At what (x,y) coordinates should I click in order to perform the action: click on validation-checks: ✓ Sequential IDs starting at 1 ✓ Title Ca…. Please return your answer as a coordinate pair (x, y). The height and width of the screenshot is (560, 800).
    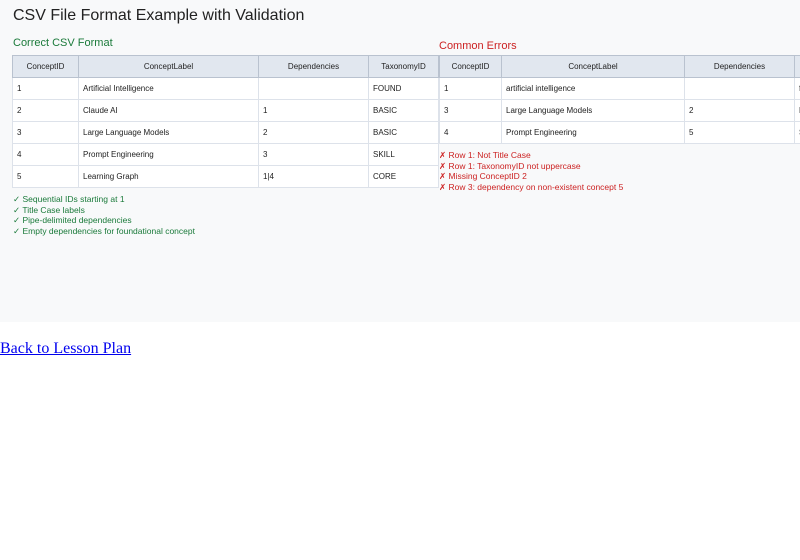
    Looking at the image, I should click on (104, 215).